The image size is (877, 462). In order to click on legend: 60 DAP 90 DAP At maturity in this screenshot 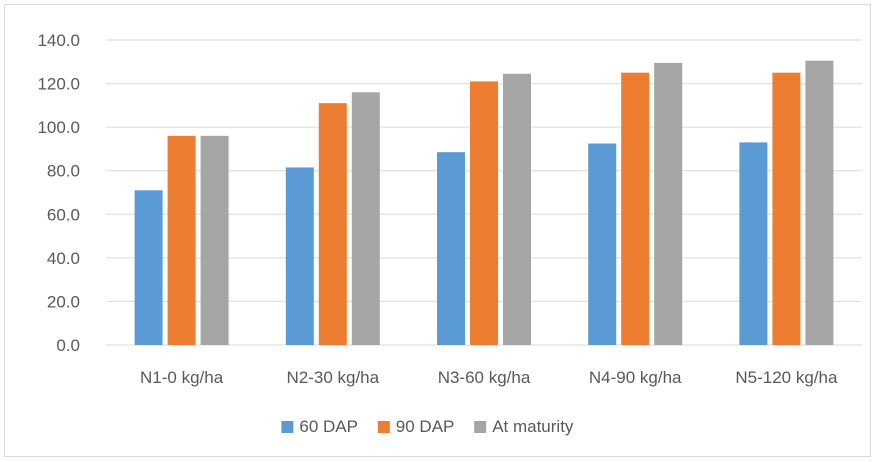, I will do `click(427, 426)`.